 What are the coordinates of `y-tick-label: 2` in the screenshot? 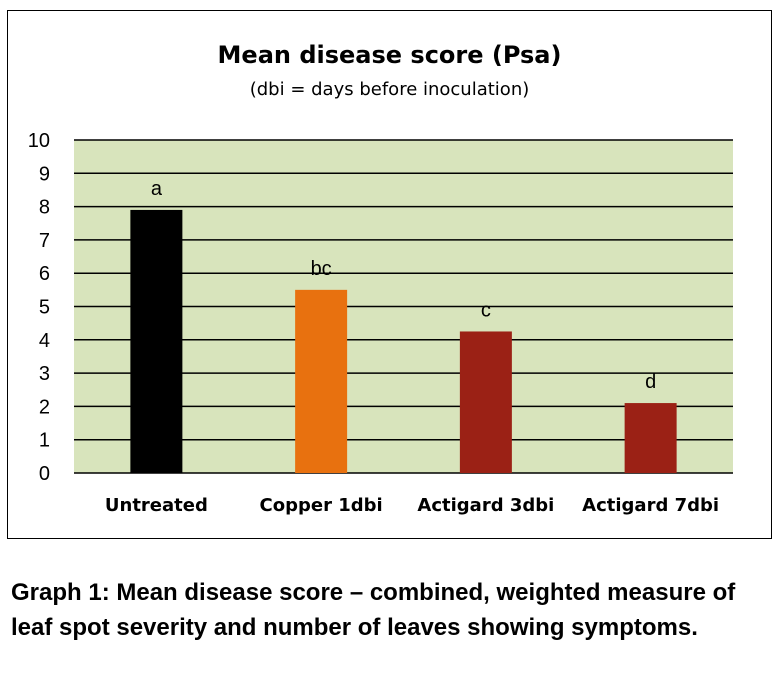 It's located at (44, 407).